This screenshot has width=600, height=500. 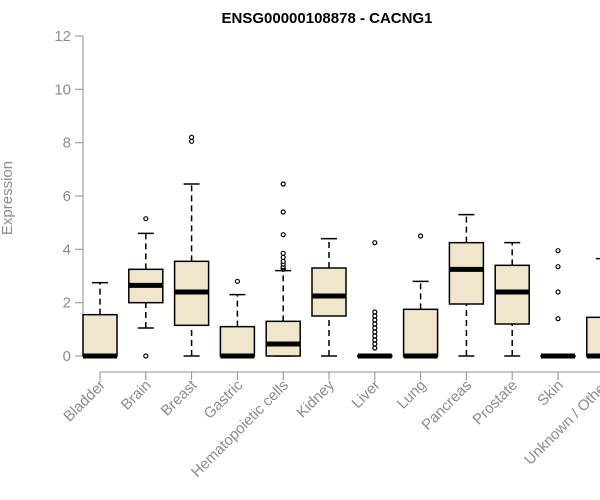 I want to click on box-kidney, so click(x=329, y=297).